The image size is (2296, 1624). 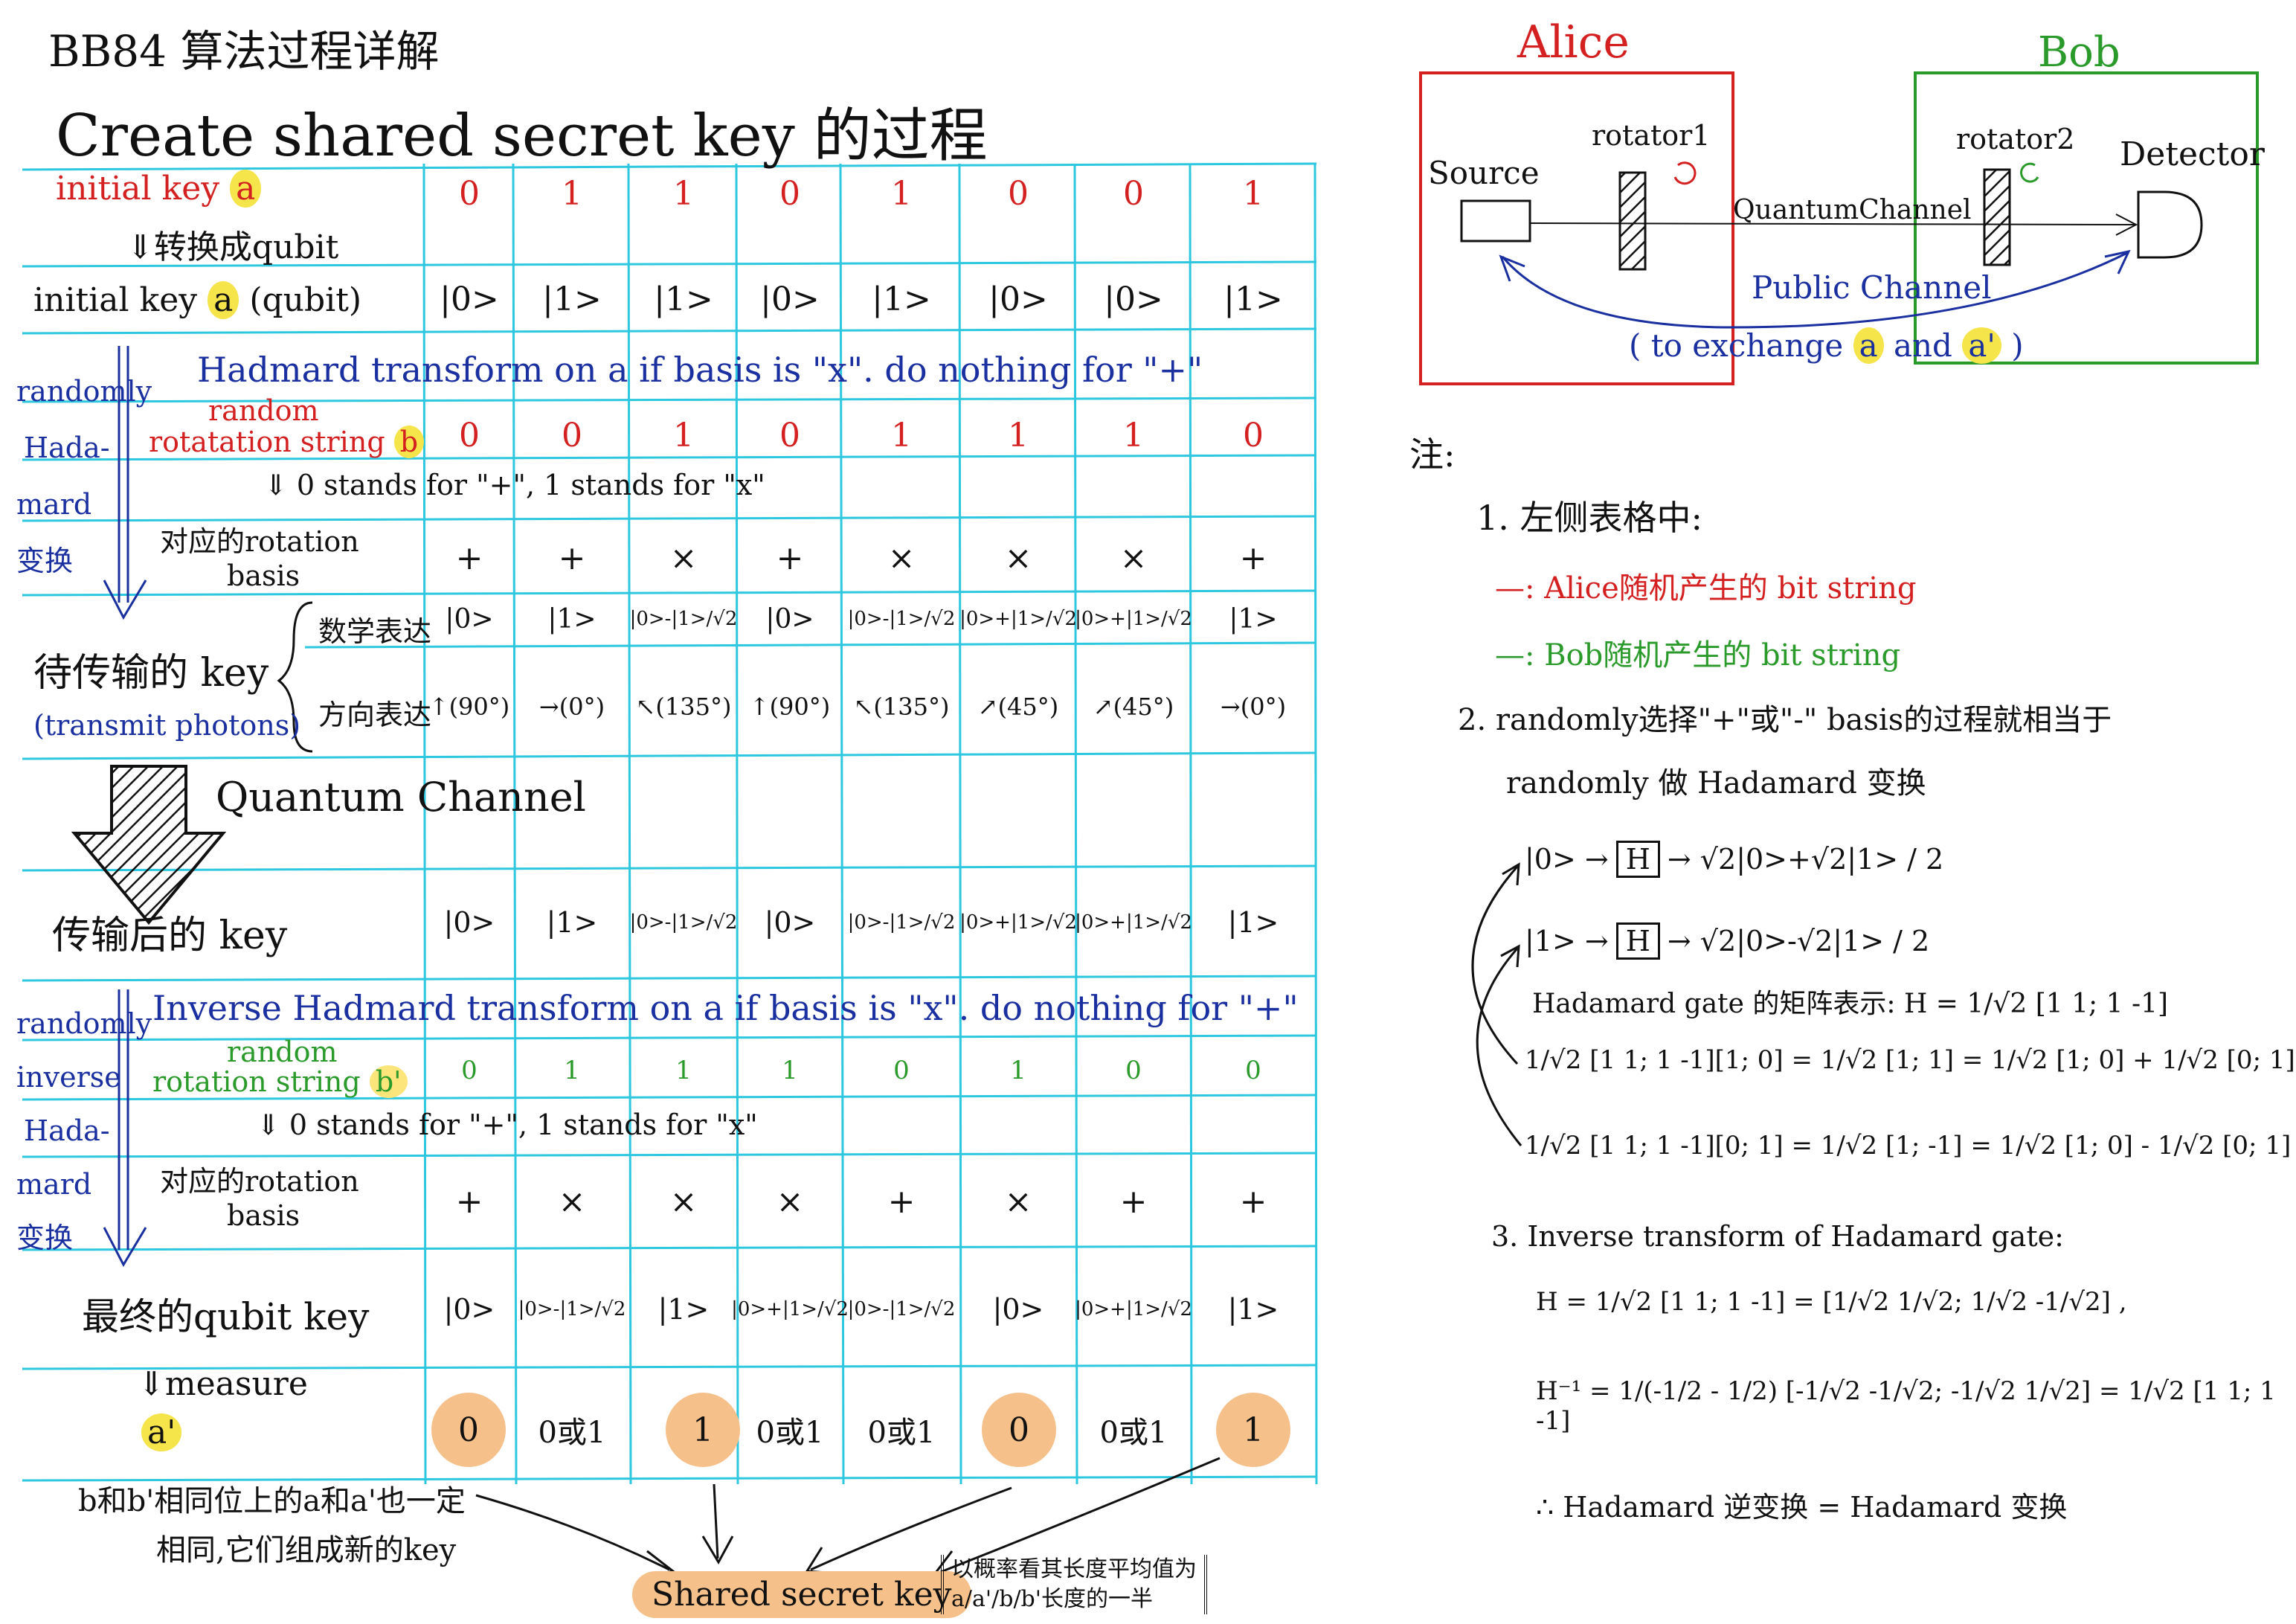 What do you see at coordinates (1018, 619) in the screenshot?
I see `math-value: |0>+|1>/√2` at bounding box center [1018, 619].